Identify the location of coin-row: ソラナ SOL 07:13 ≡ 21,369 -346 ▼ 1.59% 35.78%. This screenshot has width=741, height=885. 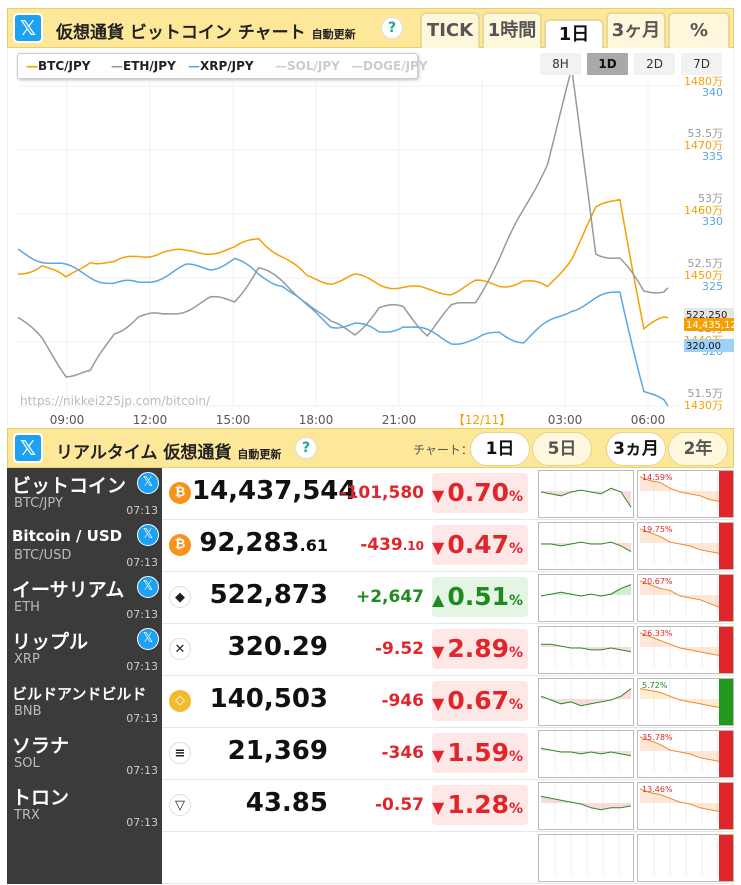
(370, 754).